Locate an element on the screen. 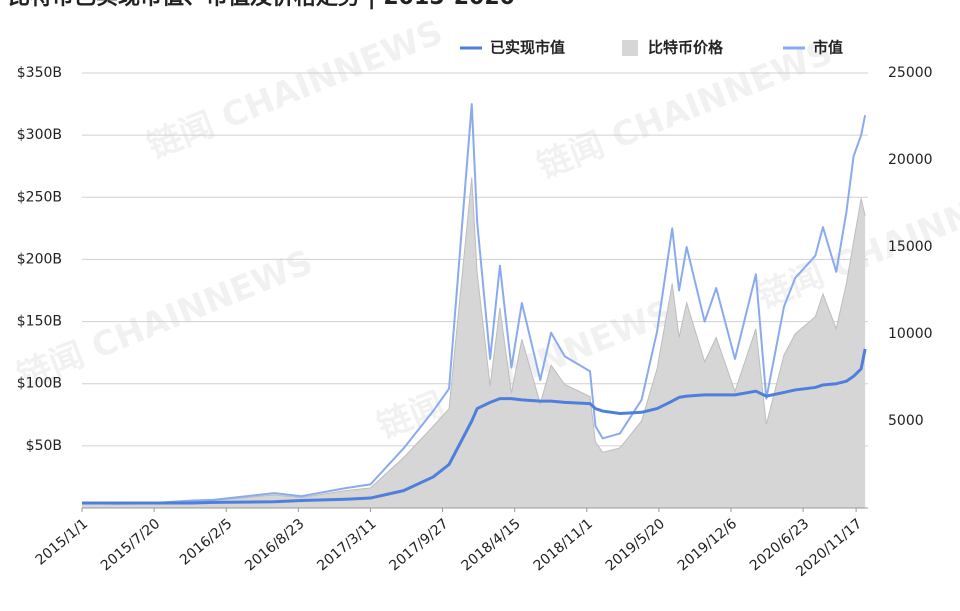 The height and width of the screenshot is (611, 960). watermark: 链闻 CHAINNEWS is located at coordinates (295, 89).